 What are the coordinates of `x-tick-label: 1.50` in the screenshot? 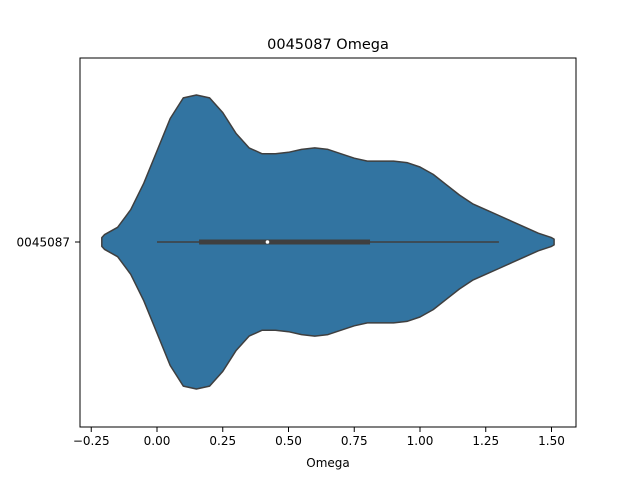 It's located at (551, 441).